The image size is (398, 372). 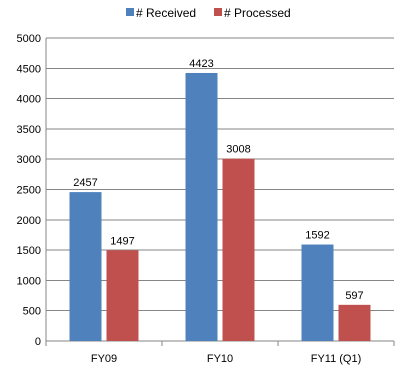 I want to click on legend: # Received # Processed, so click(x=208, y=13).